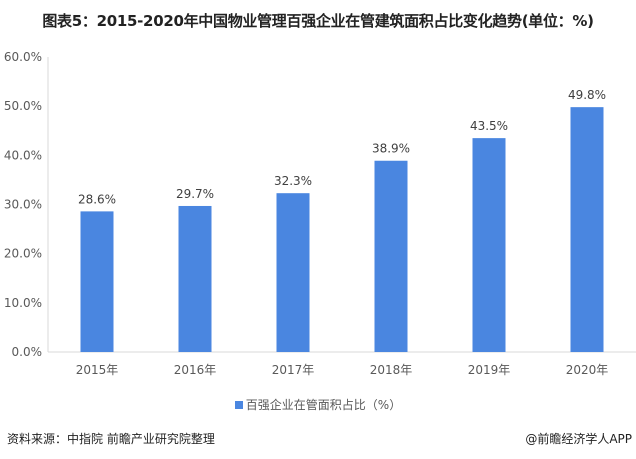  I want to click on y-tick-label: 0.0%, so click(27, 352).